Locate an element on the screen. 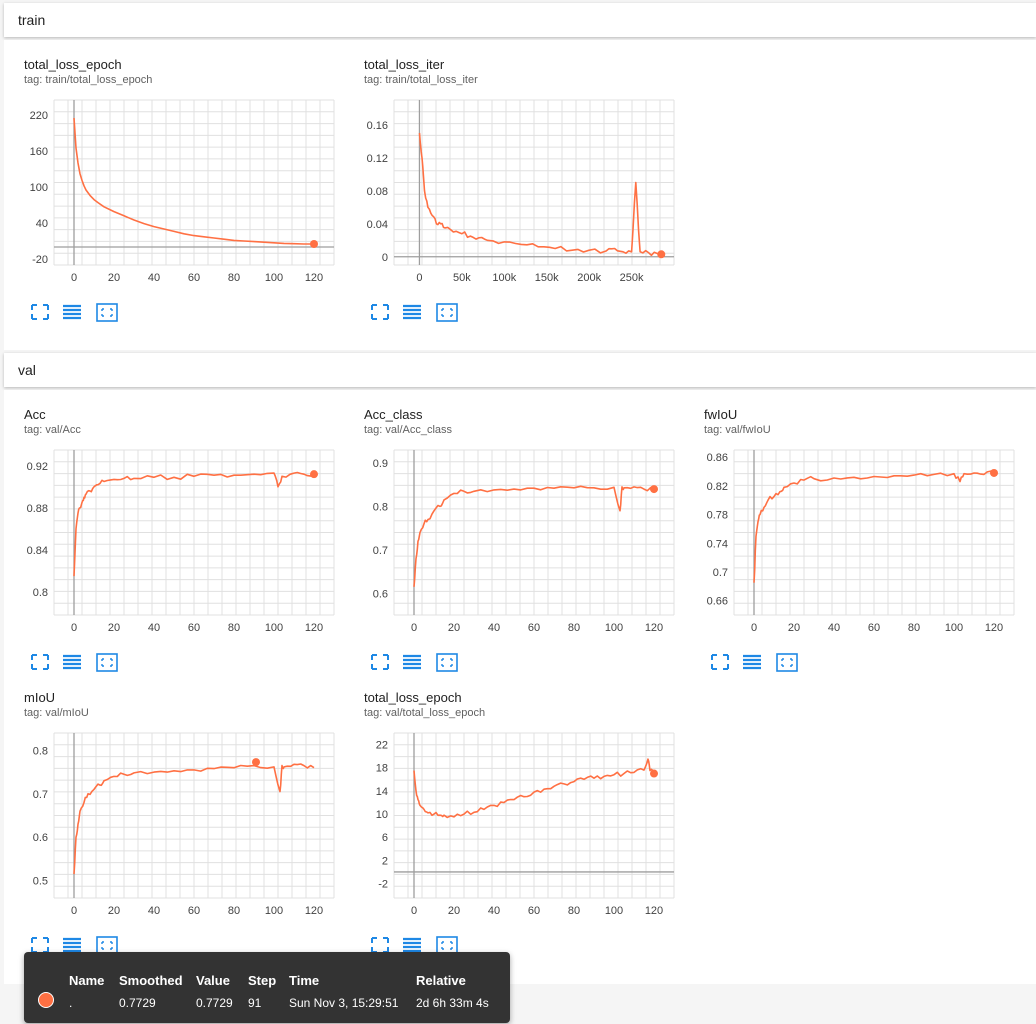 The width and height of the screenshot is (1036, 1024). card-tag: tag: train/total_loss_iter is located at coordinates (421, 80).